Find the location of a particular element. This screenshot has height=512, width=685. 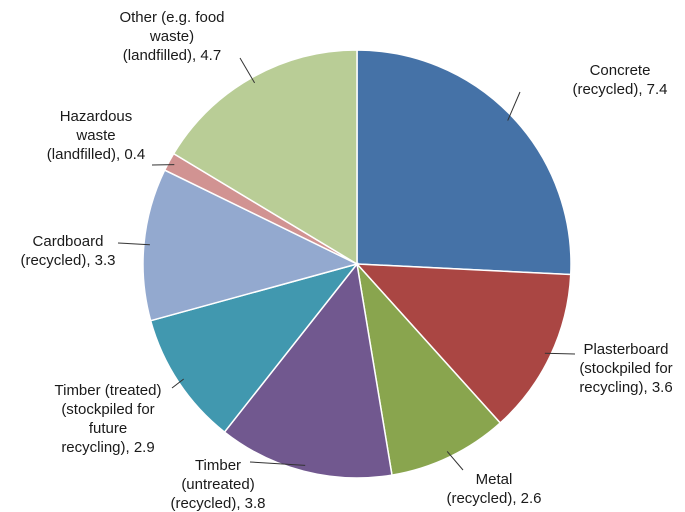

slice-label-line: Other (e.g. food is located at coordinates (171, 17).